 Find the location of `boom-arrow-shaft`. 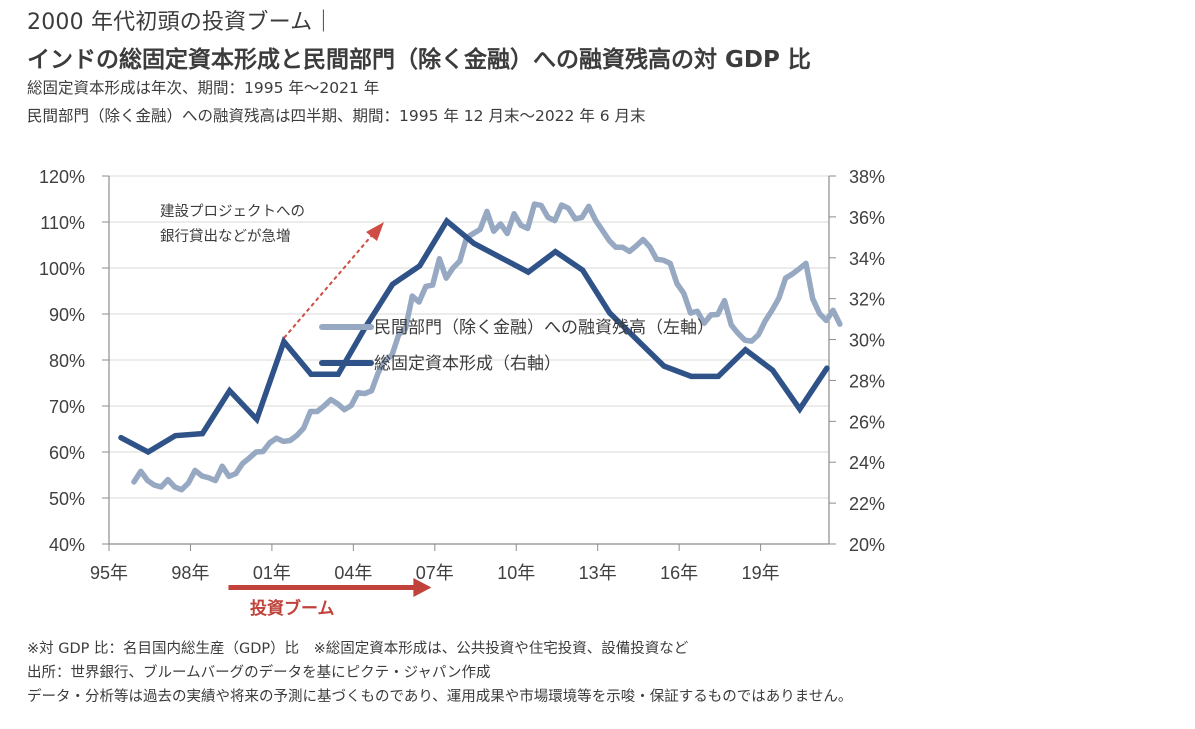

boom-arrow-shaft is located at coordinates (322, 587).